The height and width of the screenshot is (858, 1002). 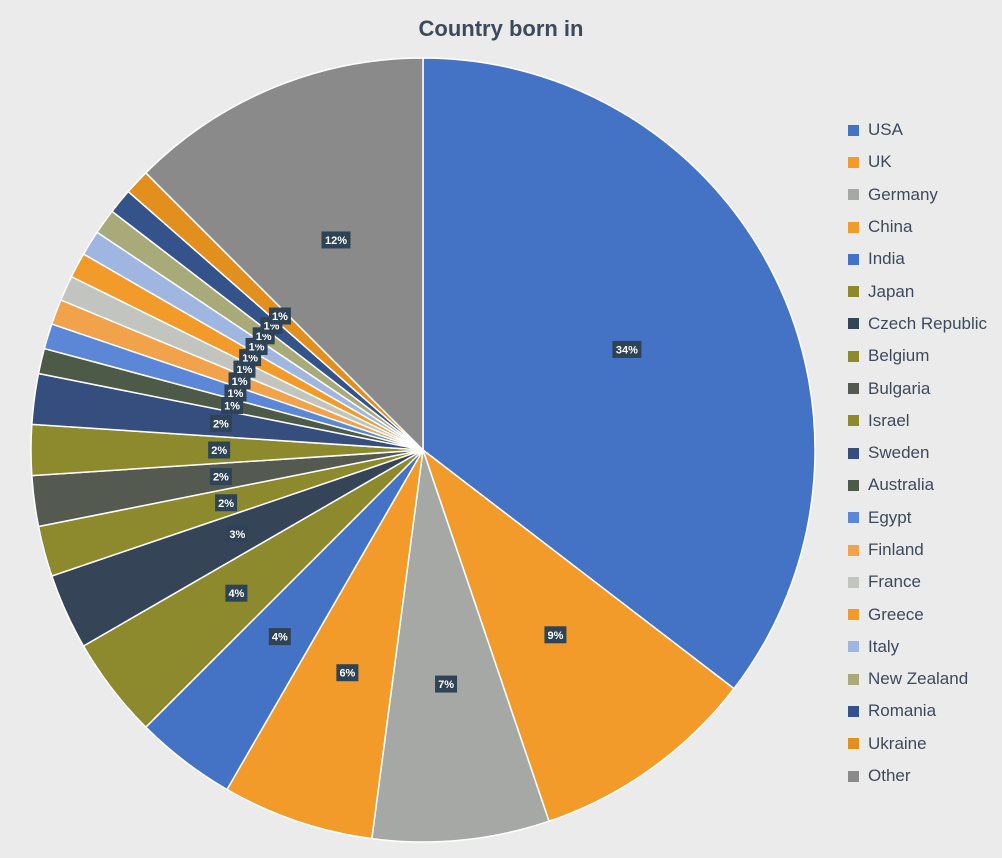 What do you see at coordinates (901, 485) in the screenshot?
I see `legend-label: Australia` at bounding box center [901, 485].